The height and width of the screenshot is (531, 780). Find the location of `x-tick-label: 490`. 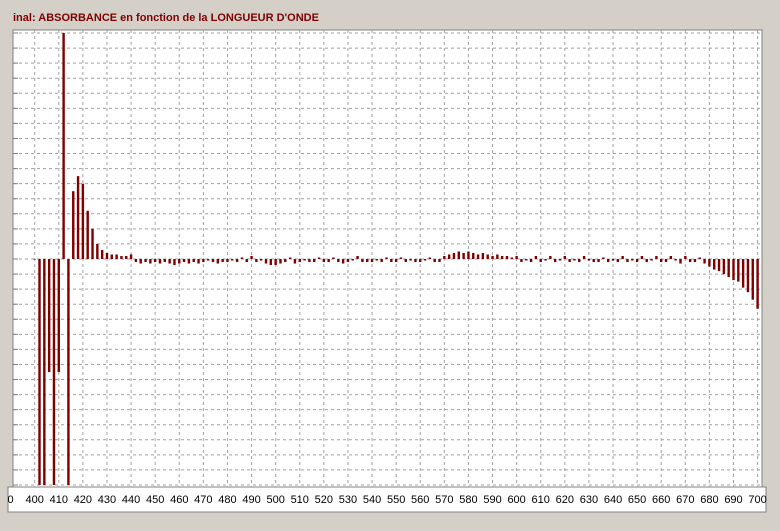

x-tick-label: 490 is located at coordinates (251, 500).